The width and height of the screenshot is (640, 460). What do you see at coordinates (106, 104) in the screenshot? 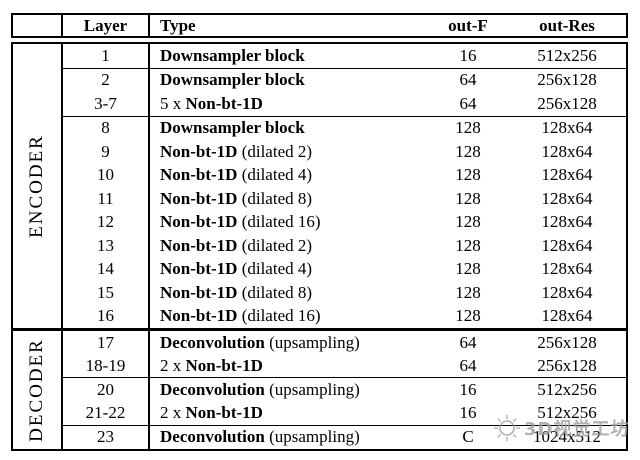
I see `layer-cell: 3-7` at bounding box center [106, 104].